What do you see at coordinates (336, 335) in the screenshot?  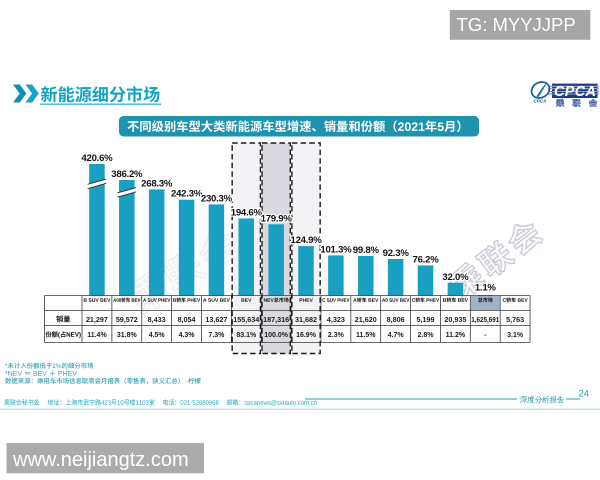 I see `svg-text: 2.3%` at bounding box center [336, 335].